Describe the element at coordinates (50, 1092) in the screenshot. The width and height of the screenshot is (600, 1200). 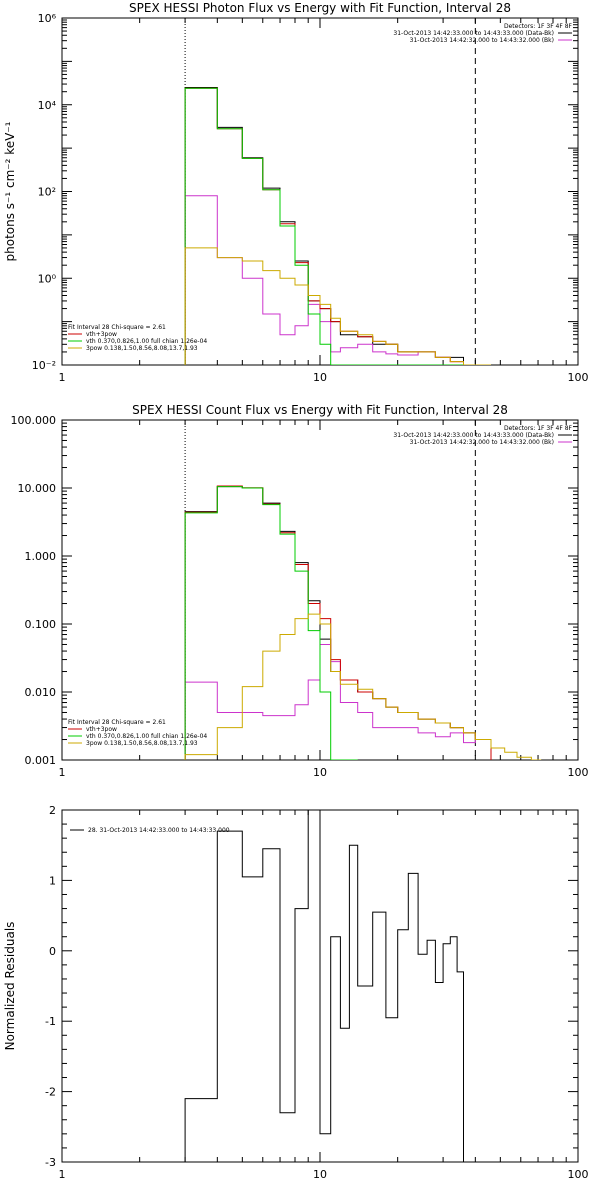
I see `y-tick-label: -2` at that location.